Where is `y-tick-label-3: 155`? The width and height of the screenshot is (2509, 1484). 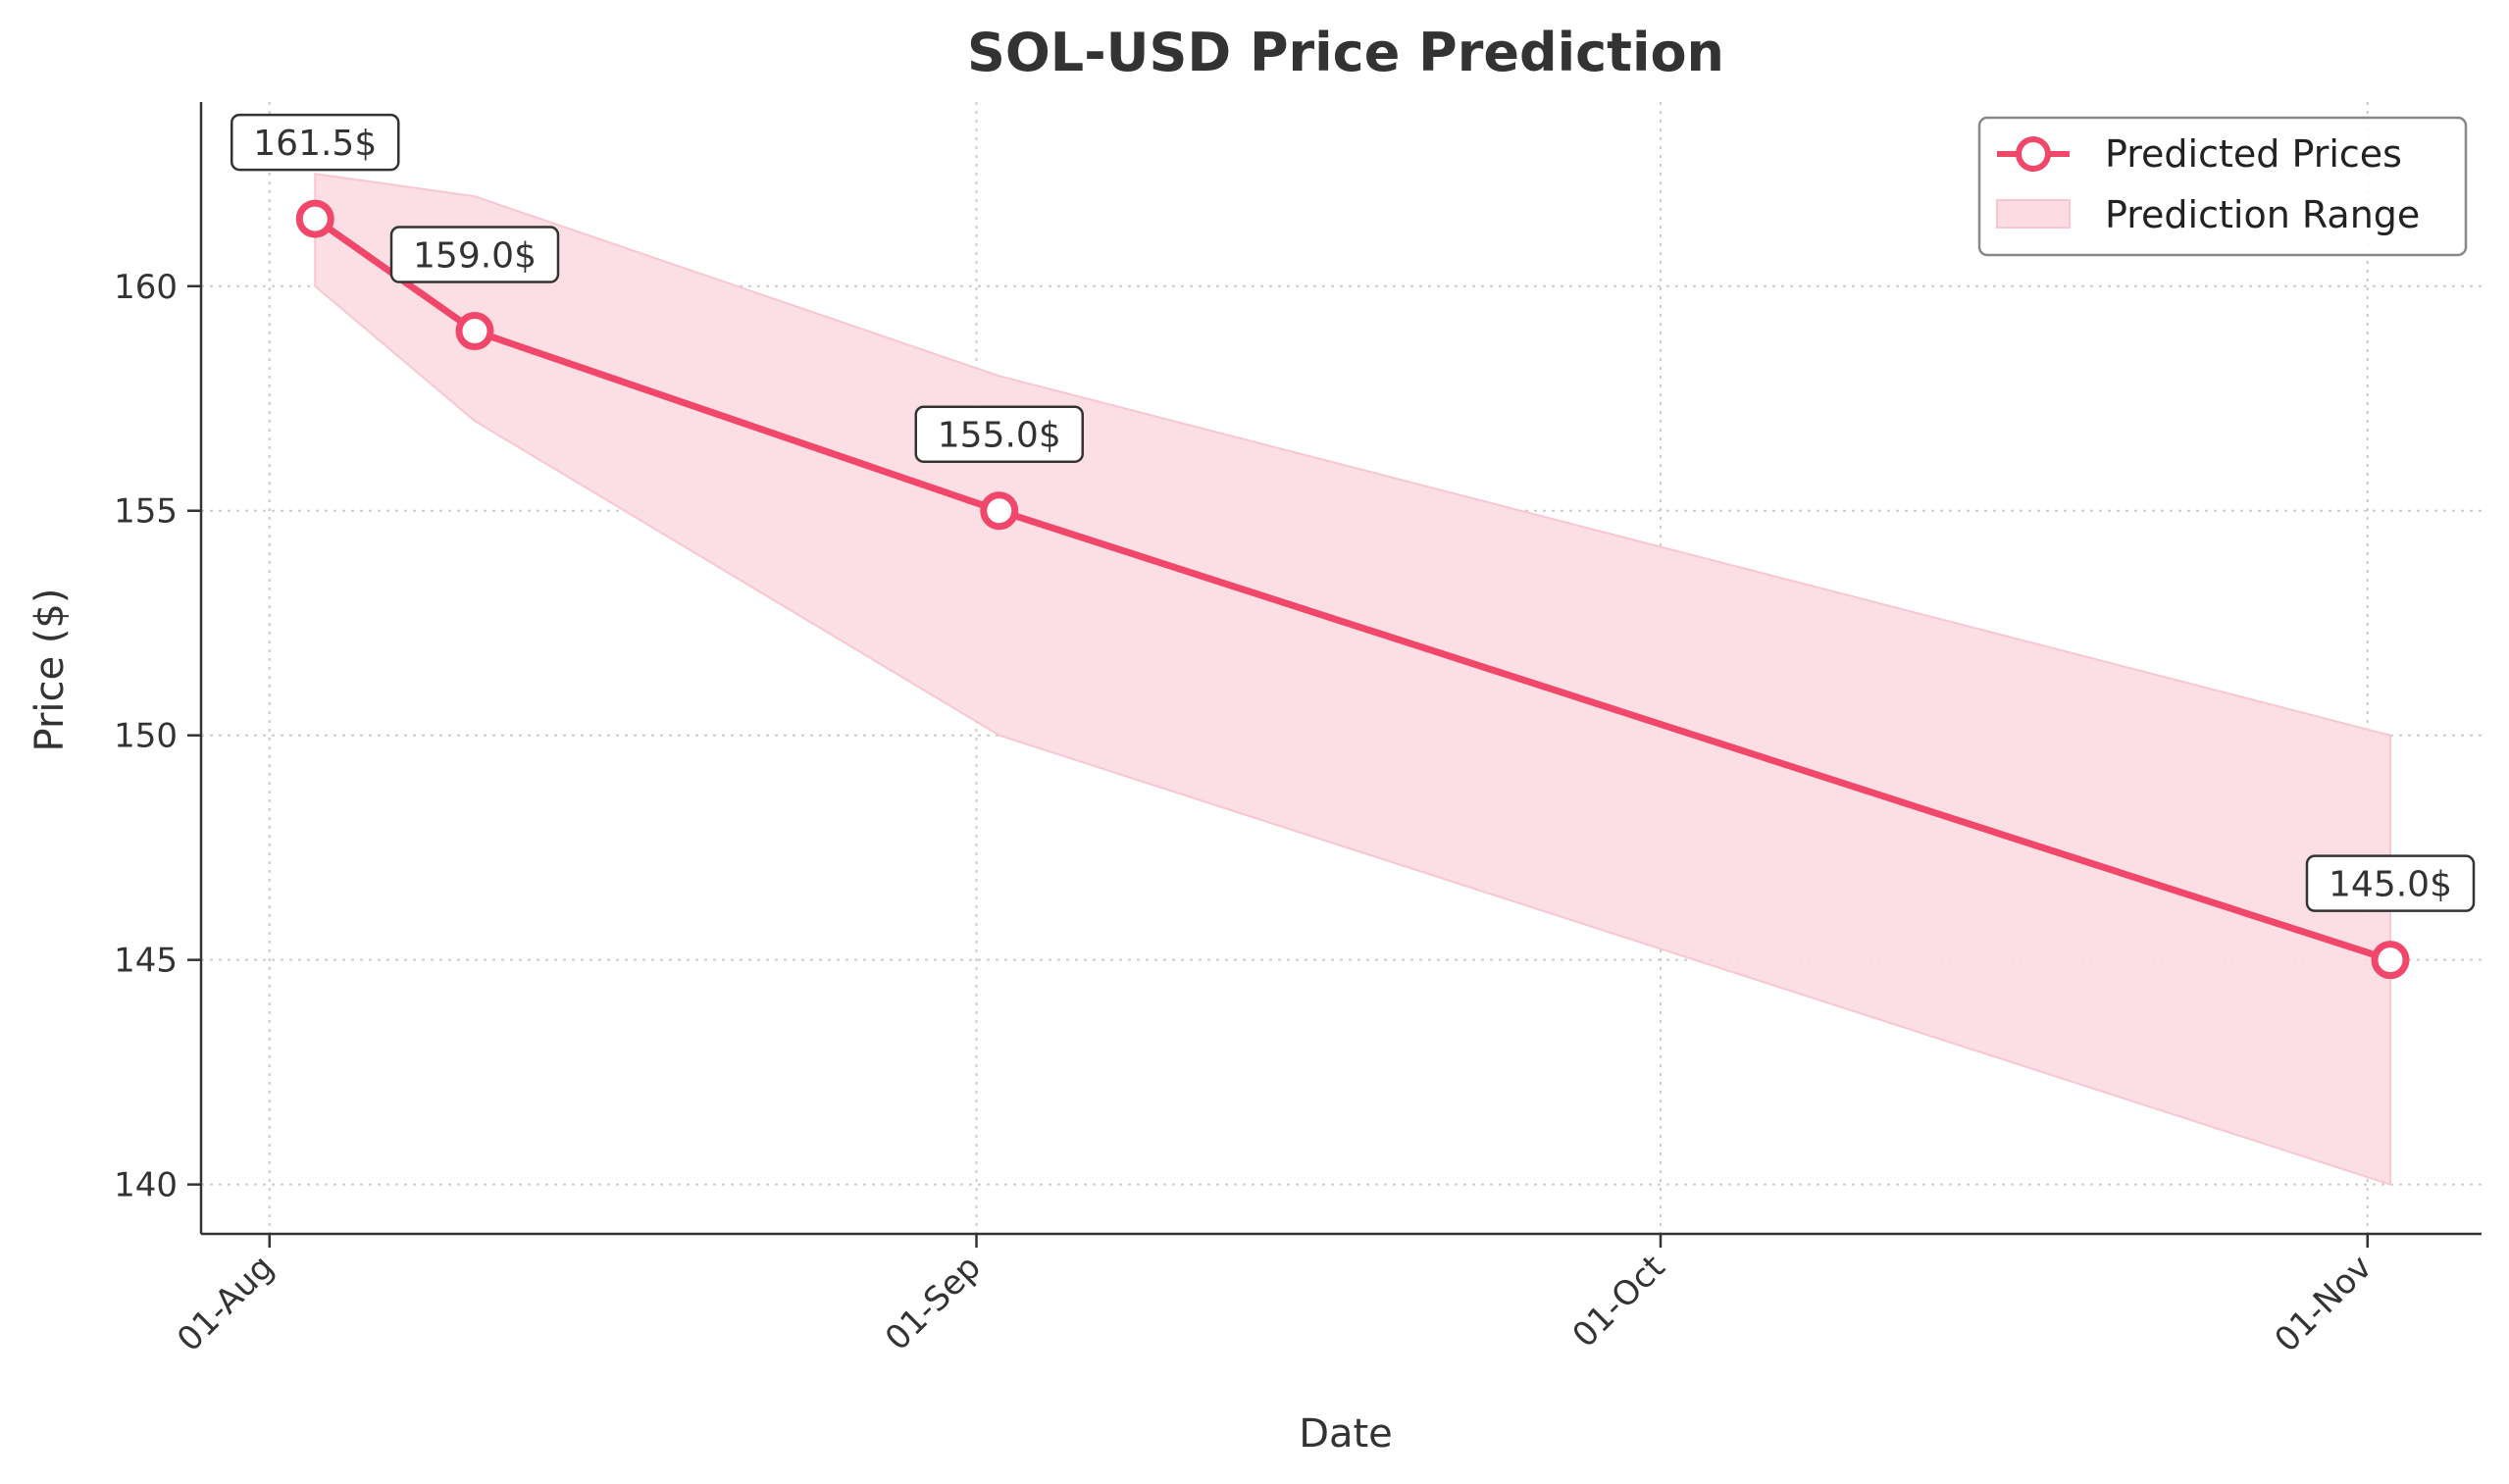 y-tick-label-3: 155 is located at coordinates (146, 512).